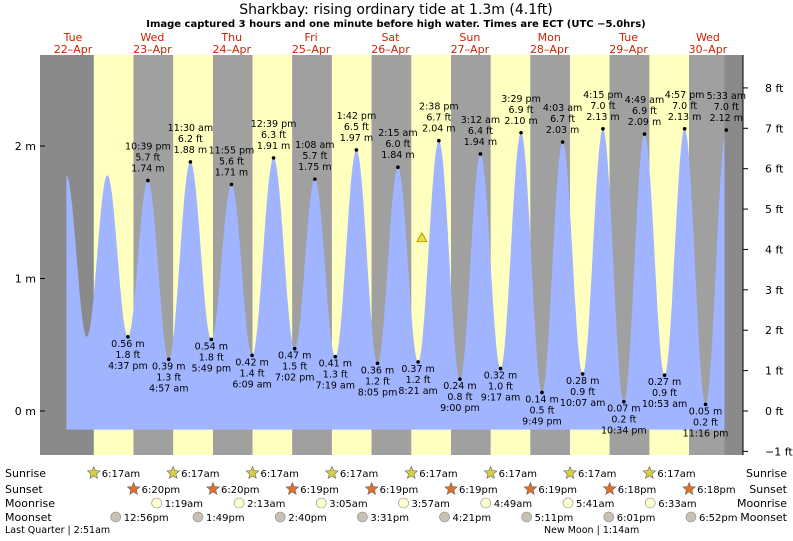 The image size is (793, 541). I want to click on high-tide-label: 2.10 m, so click(520, 121).